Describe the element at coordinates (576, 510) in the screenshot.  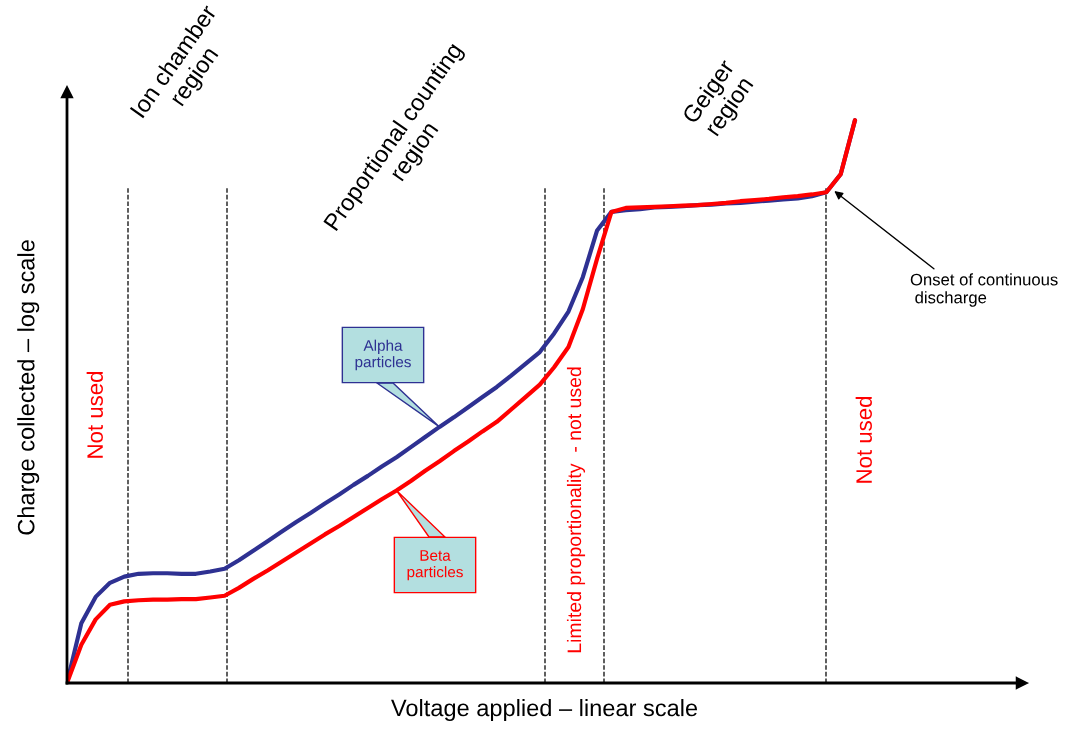
I see `annotation: Limited proportionality - not used` at that location.